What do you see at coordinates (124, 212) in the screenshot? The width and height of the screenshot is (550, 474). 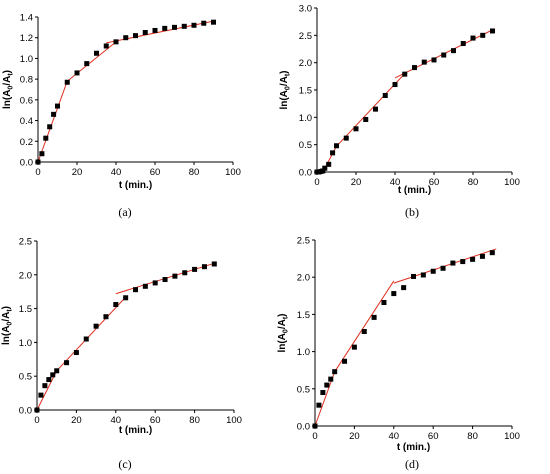 I see `subfigure-label: (a)` at bounding box center [124, 212].